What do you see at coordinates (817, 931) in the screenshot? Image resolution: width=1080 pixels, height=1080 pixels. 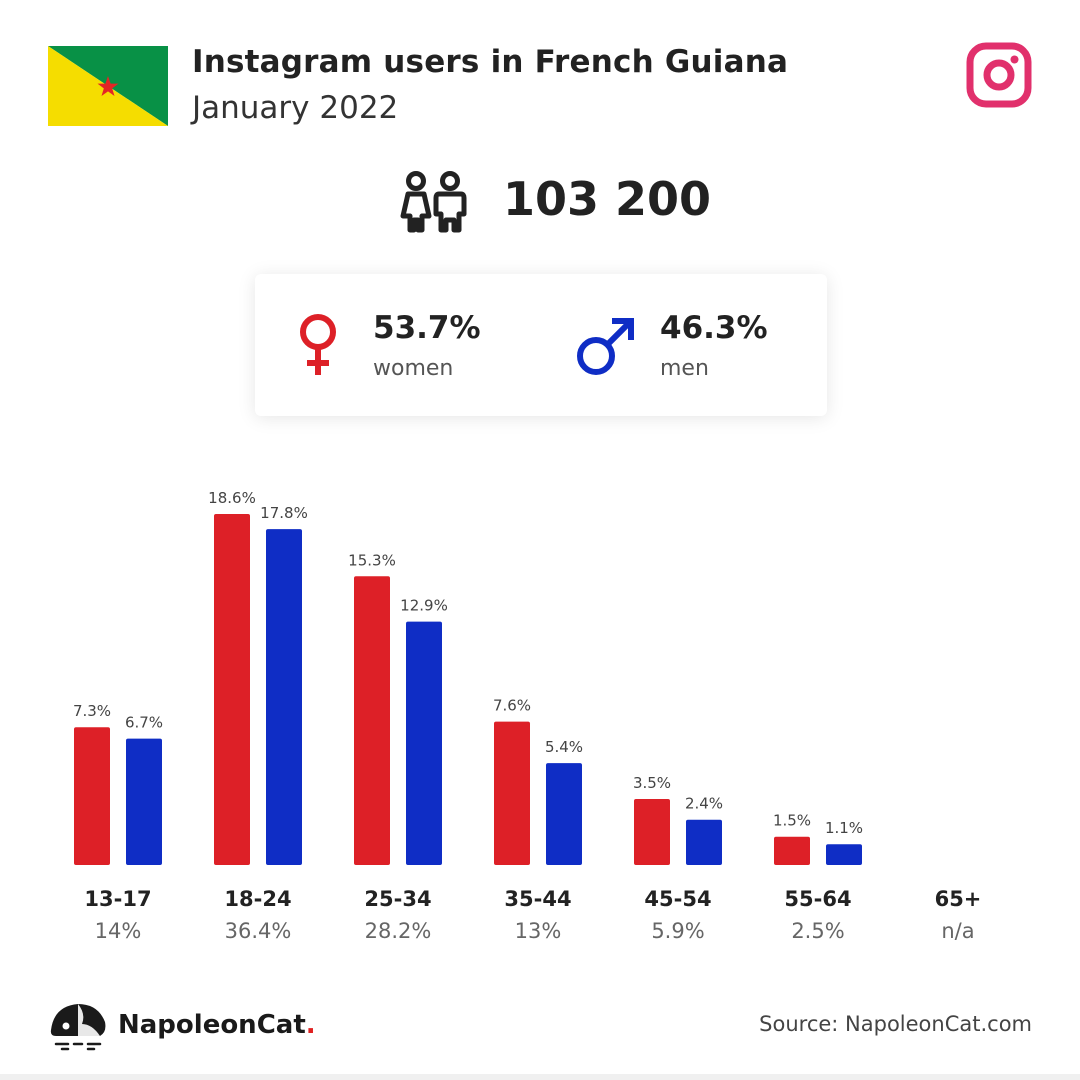 I see `group-total-55-64: 2.5%` at bounding box center [817, 931].